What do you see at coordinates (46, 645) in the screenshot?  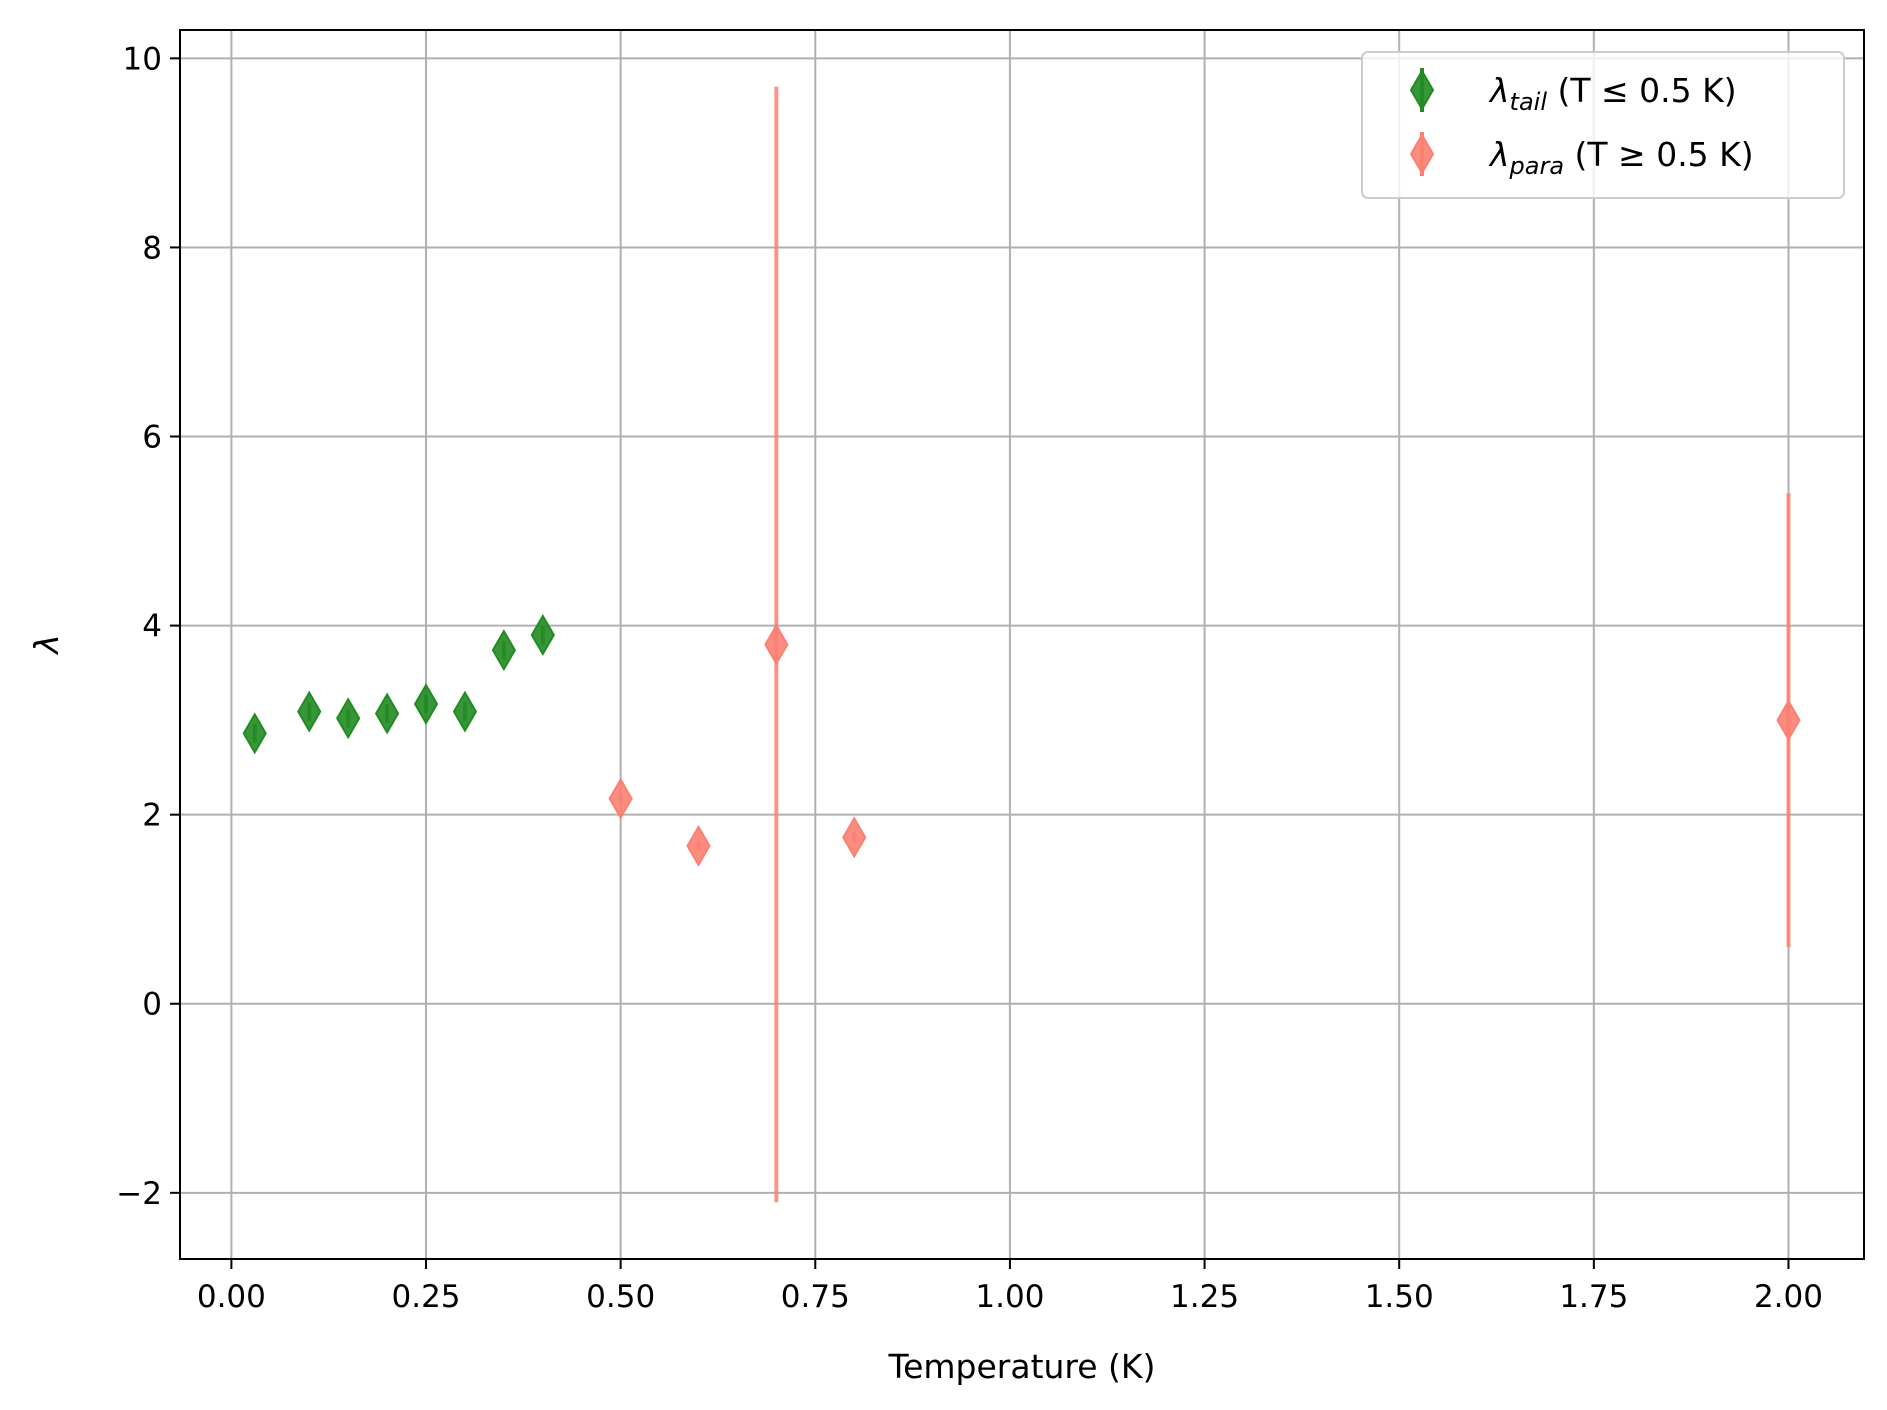 I see `y-axis-label: λ` at bounding box center [46, 645].